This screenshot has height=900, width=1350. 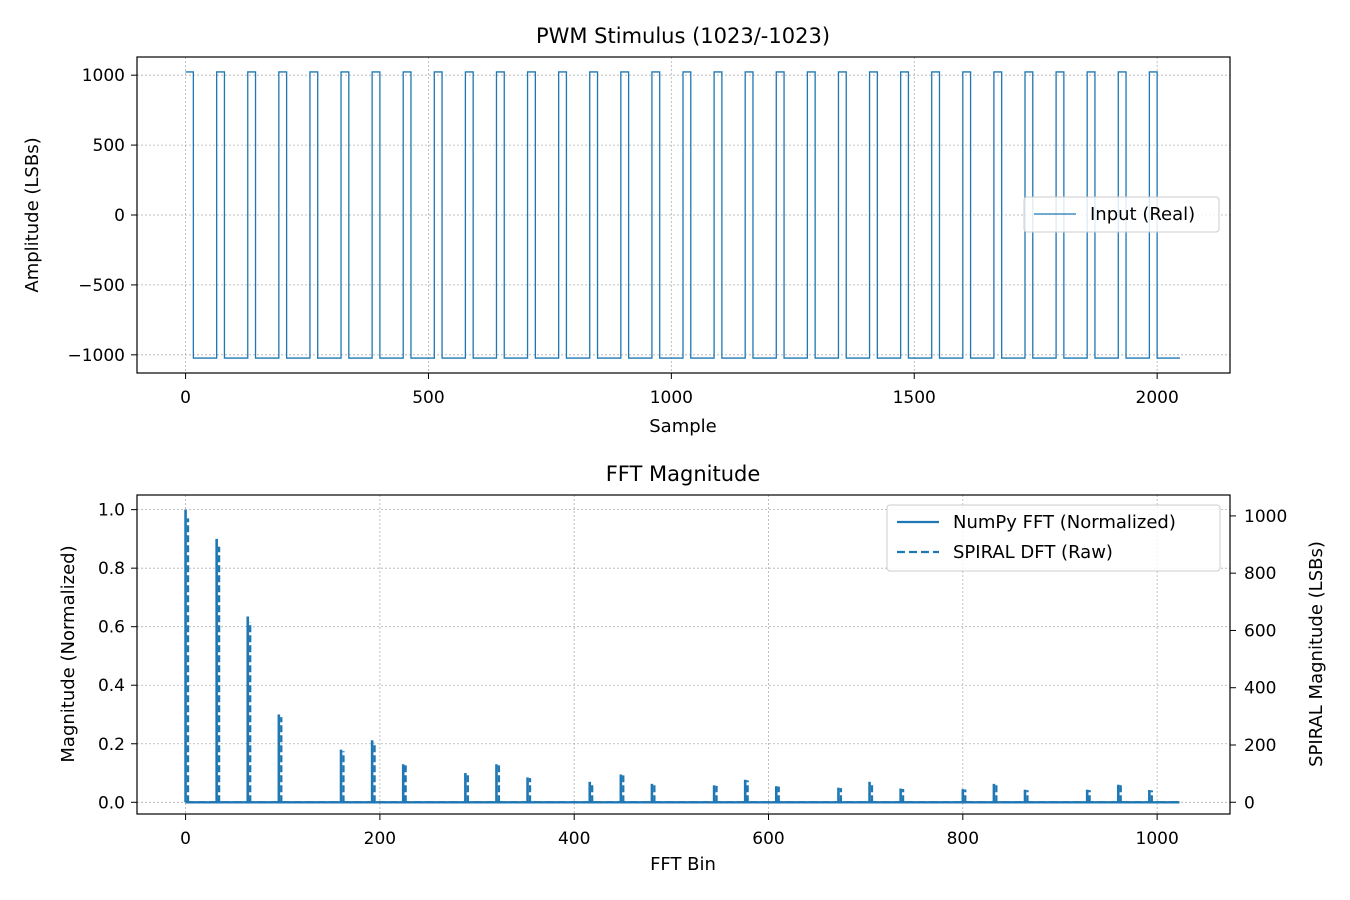 What do you see at coordinates (671, 398) in the screenshot?
I see `chart1-x-tick-label: 1000` at bounding box center [671, 398].